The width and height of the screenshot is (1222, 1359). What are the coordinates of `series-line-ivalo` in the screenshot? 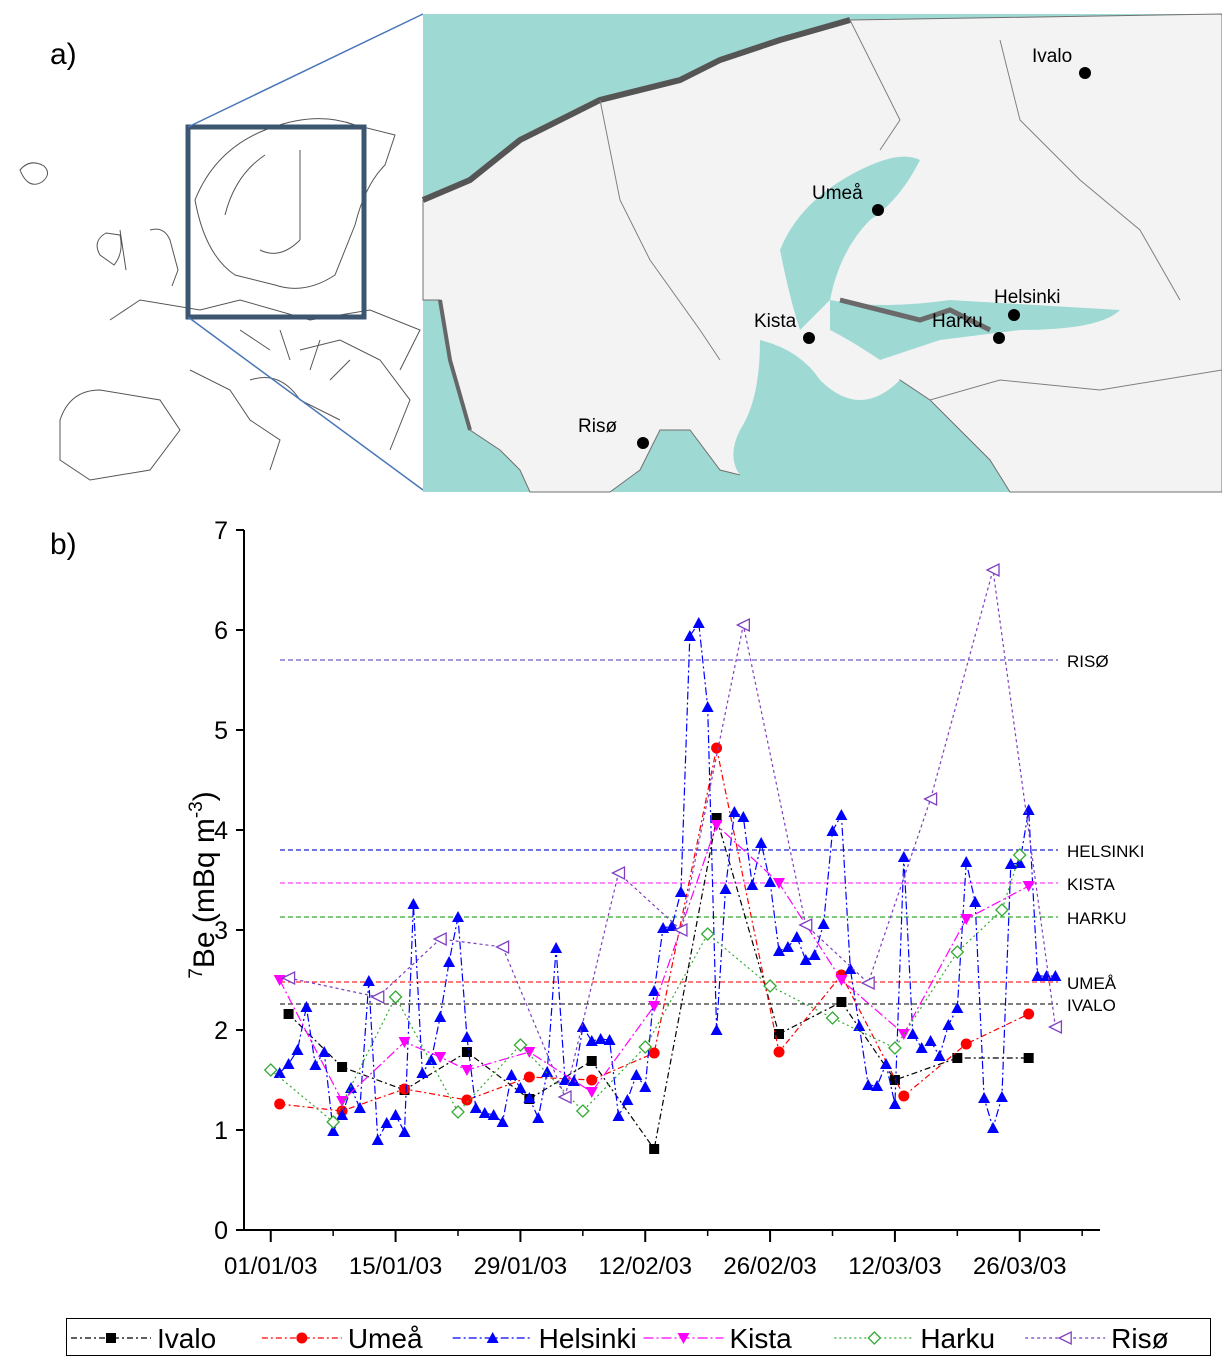 It's located at (658, 984).